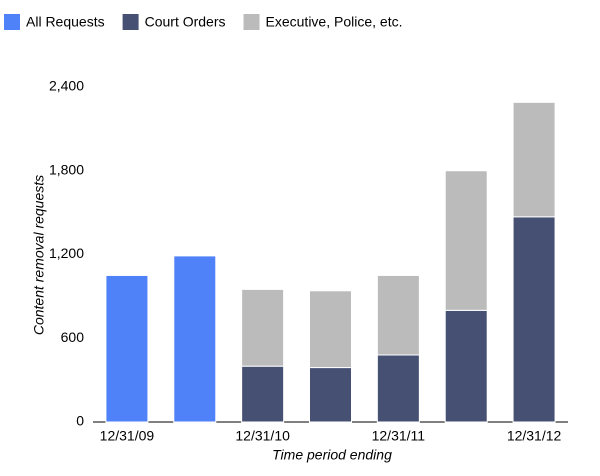 This screenshot has height=476, width=600. What do you see at coordinates (399, 436) in the screenshot?
I see `x-tick-label: 12/31/11` at bounding box center [399, 436].